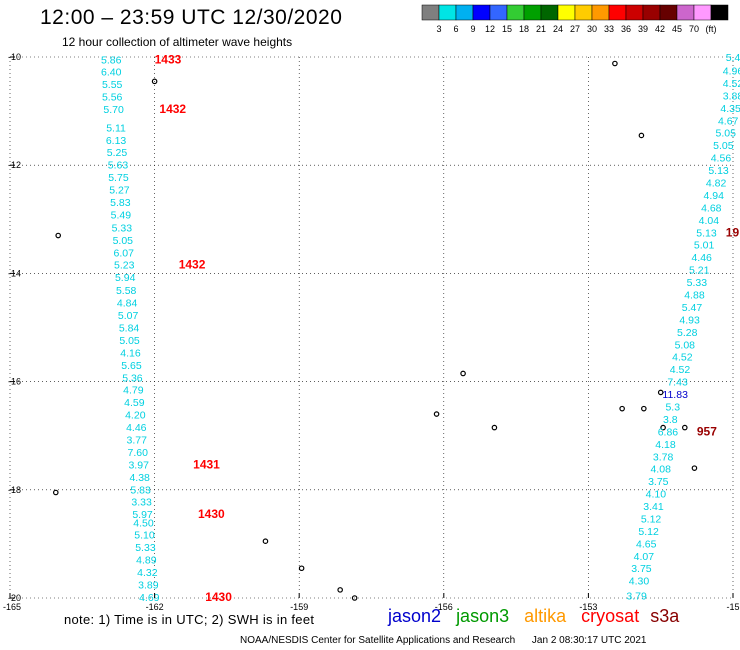  What do you see at coordinates (124, 253) in the screenshot?
I see `swh-value: 6.07` at bounding box center [124, 253].